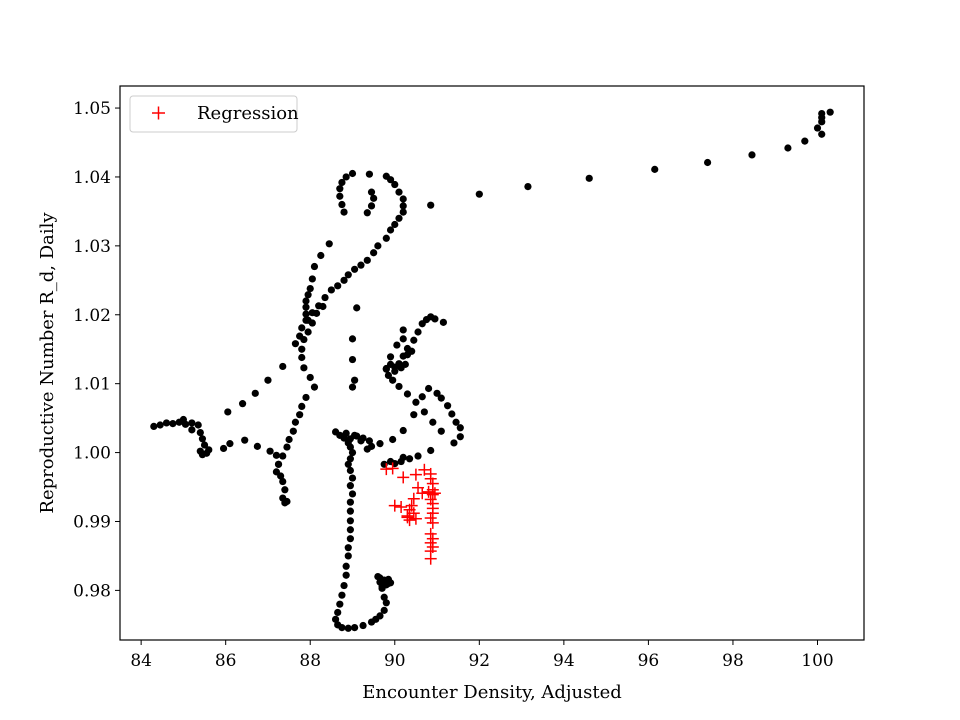  Describe the element at coordinates (92, 247) in the screenshot. I see `y-tick-label: 1.03` at that location.